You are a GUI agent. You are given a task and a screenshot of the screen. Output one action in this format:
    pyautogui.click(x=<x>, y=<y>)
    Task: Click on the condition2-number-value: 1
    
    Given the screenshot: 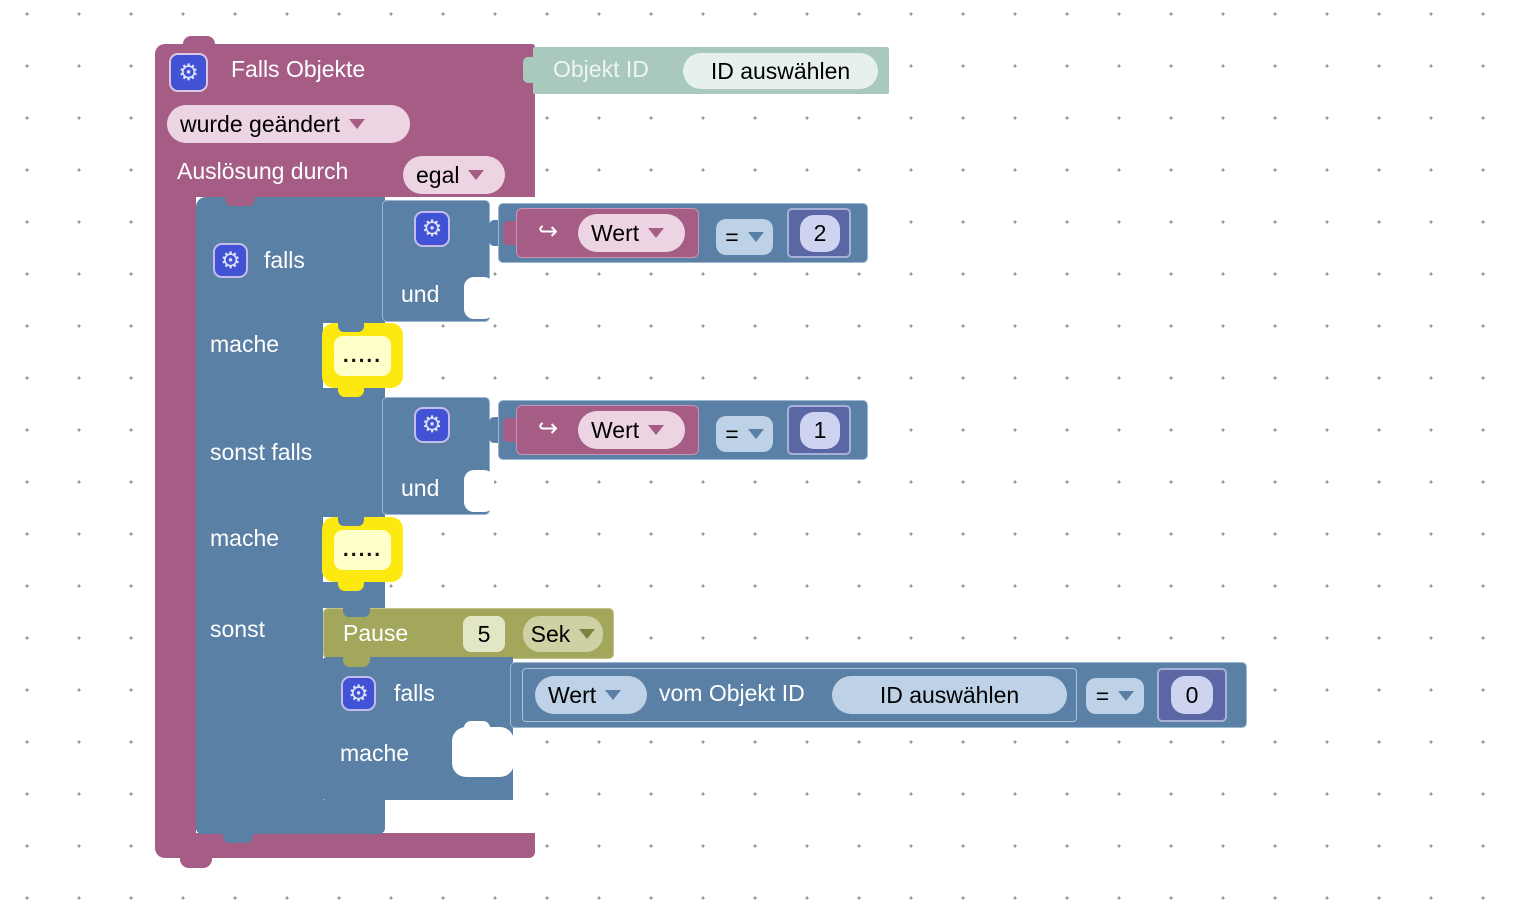 What is the action you would take?
    pyautogui.click(x=820, y=430)
    